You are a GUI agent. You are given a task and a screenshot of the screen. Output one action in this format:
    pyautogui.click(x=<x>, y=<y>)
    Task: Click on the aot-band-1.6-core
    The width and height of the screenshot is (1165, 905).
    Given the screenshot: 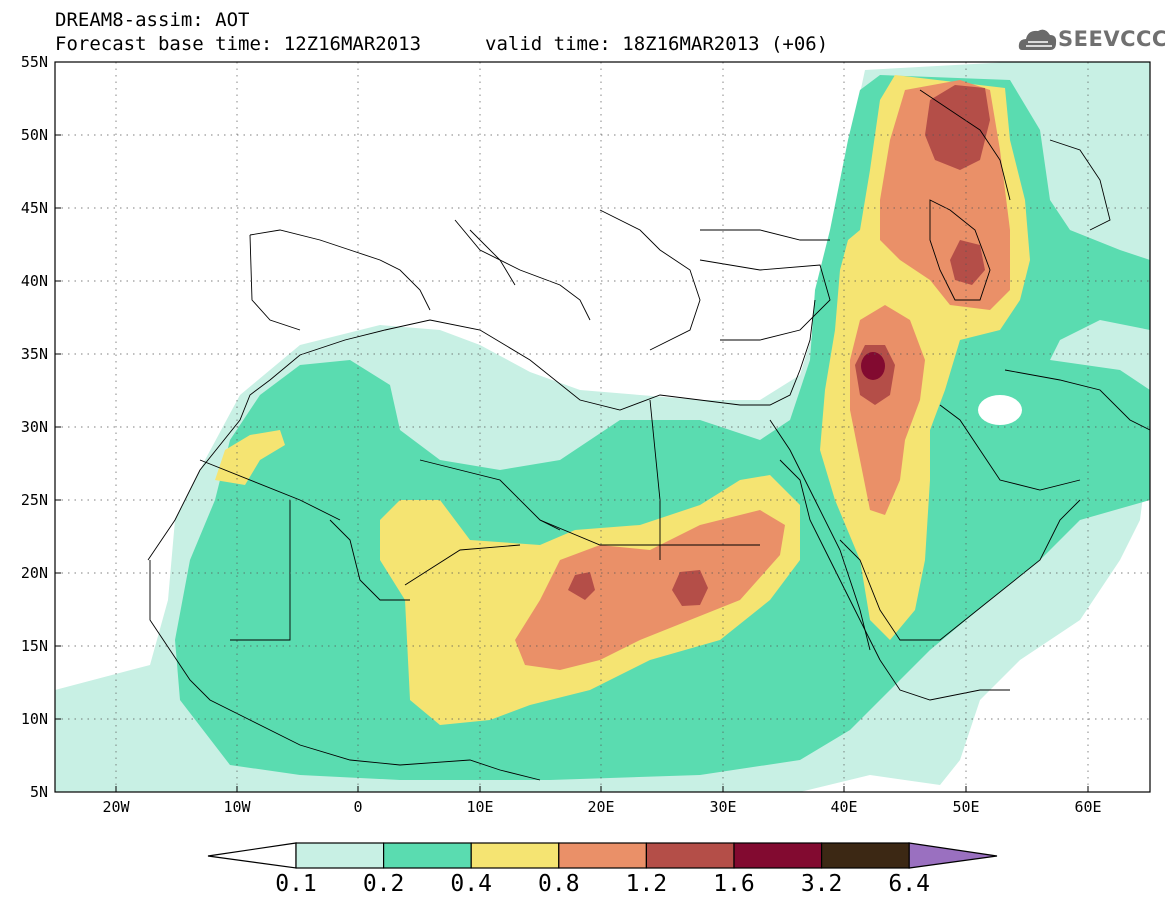 What is the action you would take?
    pyautogui.click(x=873, y=366)
    